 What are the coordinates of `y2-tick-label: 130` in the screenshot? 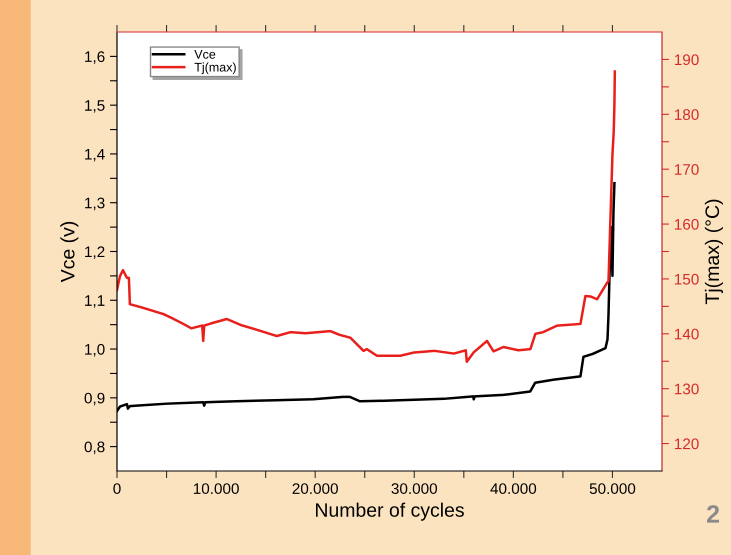 It's located at (686, 389).